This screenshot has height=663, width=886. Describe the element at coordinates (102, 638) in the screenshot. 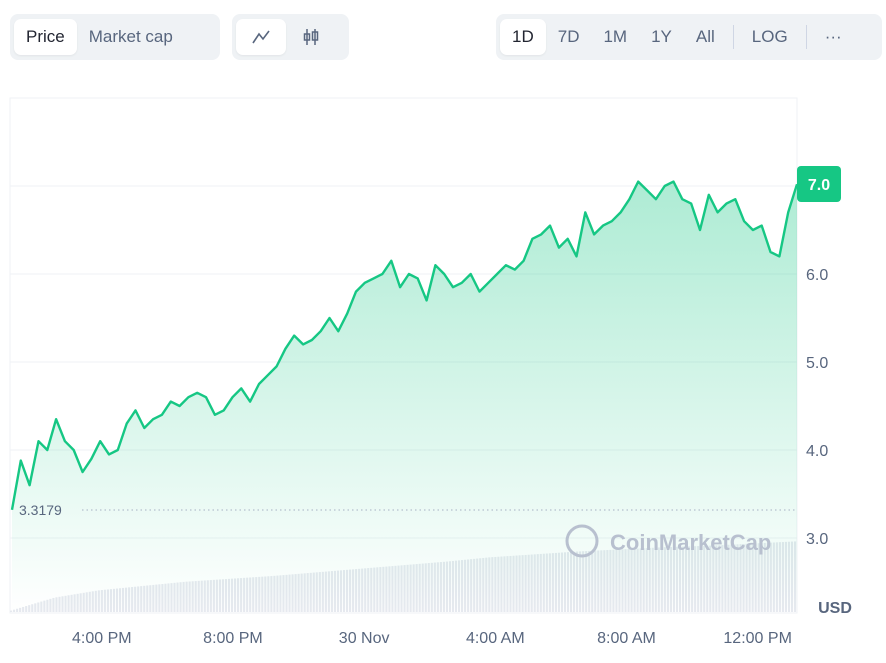

I see `x-tick-label: 4:00 PM` at that location.